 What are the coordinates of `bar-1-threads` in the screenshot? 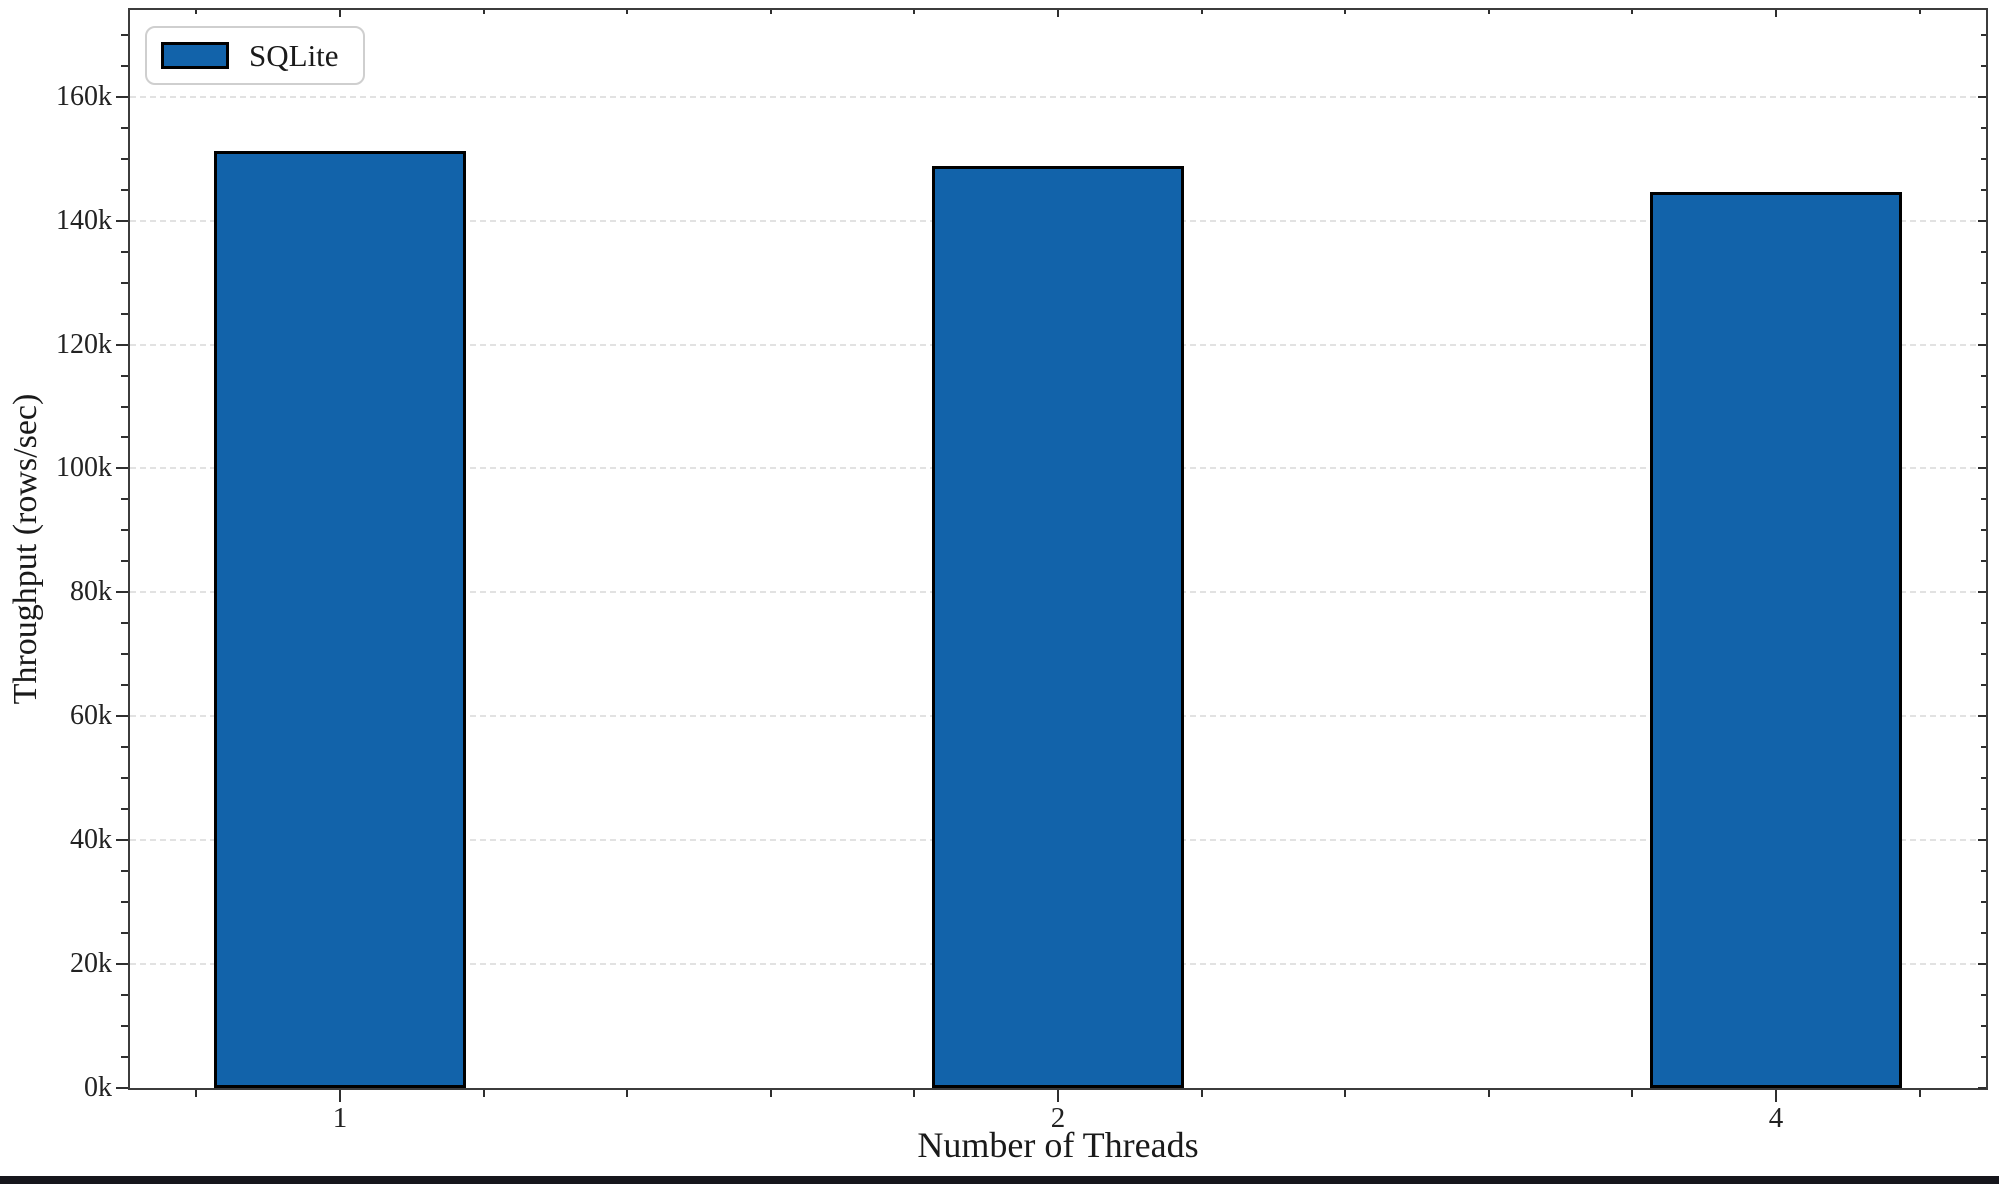 It's located at (340, 619).